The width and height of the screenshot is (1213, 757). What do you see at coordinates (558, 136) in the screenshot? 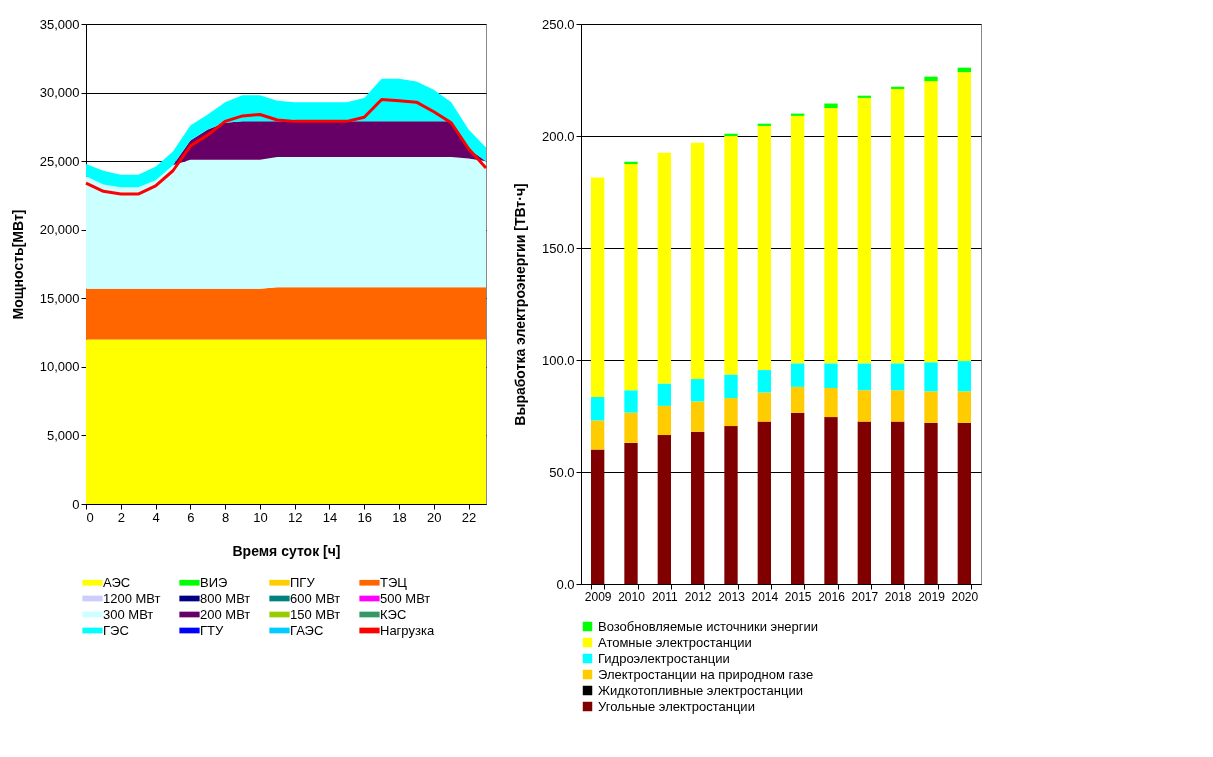
I see `y-tick-label: 200.0` at bounding box center [558, 136].